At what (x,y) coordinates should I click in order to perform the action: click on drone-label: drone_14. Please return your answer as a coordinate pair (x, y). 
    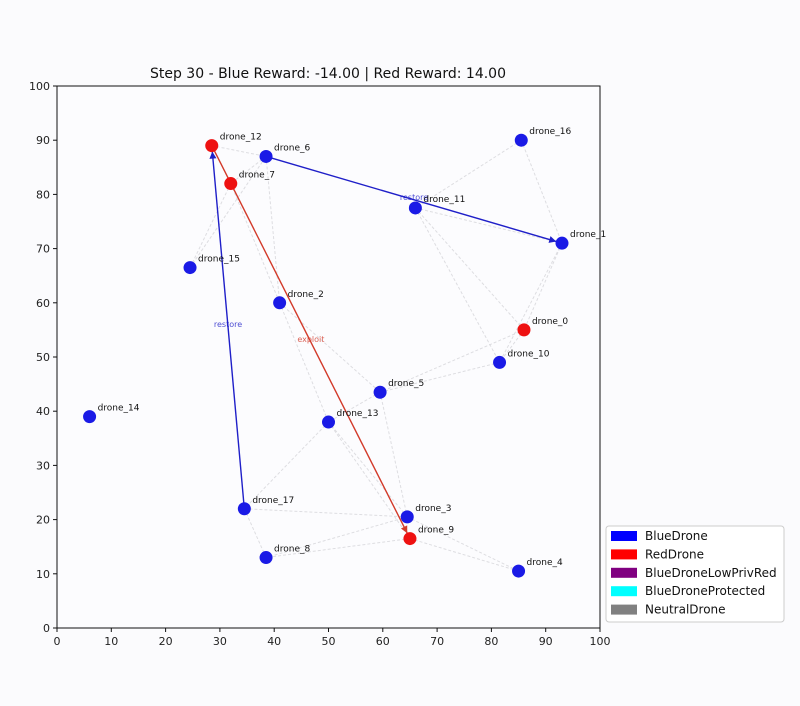
    Looking at the image, I should click on (119, 409).